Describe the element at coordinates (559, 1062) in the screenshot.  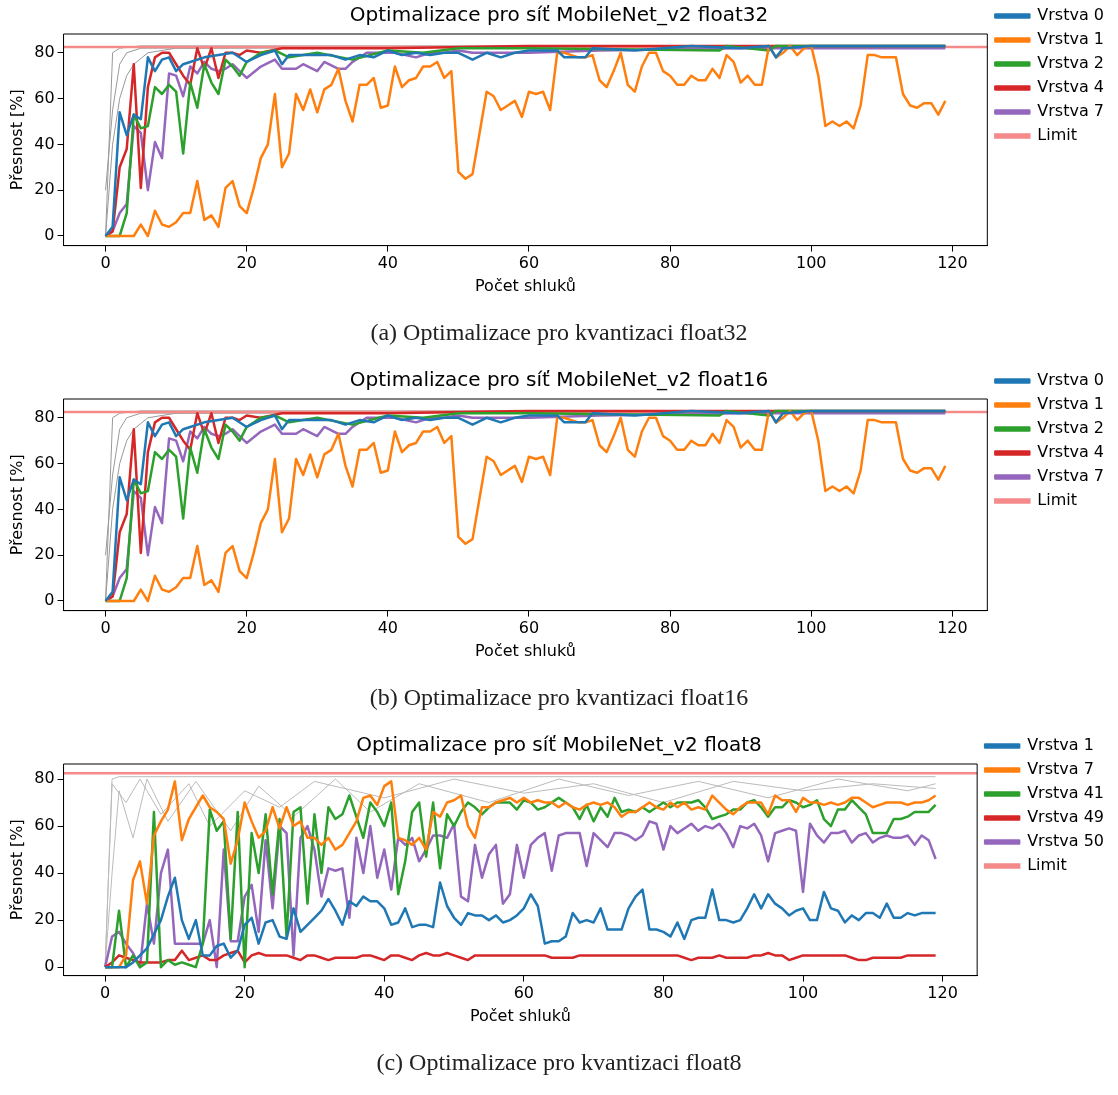
I see `text: (c) Optimalizace pro kvantizaci float8` at that location.